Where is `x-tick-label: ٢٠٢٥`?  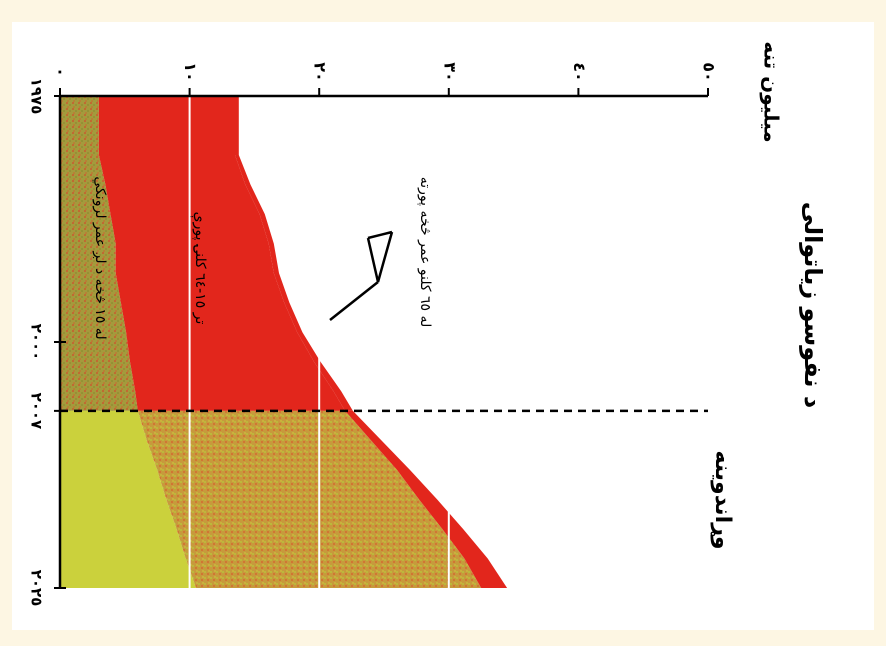
x-tick-label: ٢٠٢٥ is located at coordinates (37, 588).